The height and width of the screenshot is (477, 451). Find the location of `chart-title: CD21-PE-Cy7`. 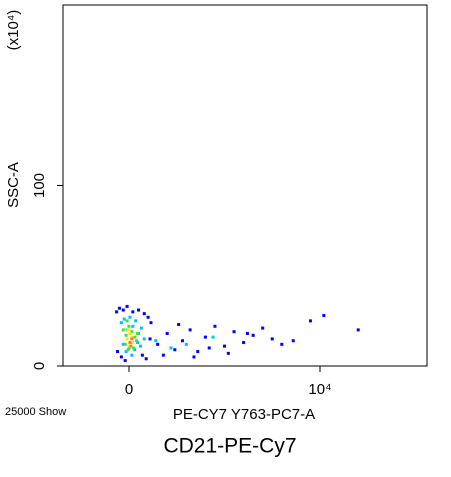

chart-title: CD21-PE-Cy7 is located at coordinates (229, 446).